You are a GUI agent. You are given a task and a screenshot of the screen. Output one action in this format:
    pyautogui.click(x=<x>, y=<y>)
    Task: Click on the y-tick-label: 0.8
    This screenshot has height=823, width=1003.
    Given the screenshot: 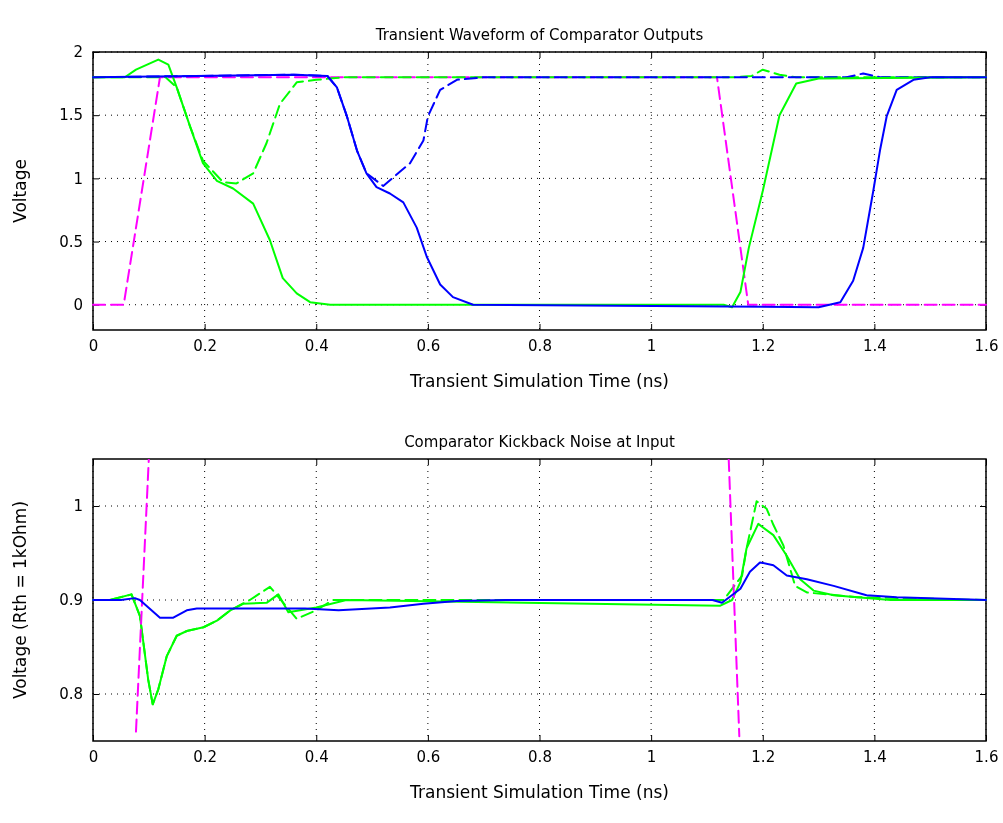 What is the action you would take?
    pyautogui.click(x=71, y=694)
    